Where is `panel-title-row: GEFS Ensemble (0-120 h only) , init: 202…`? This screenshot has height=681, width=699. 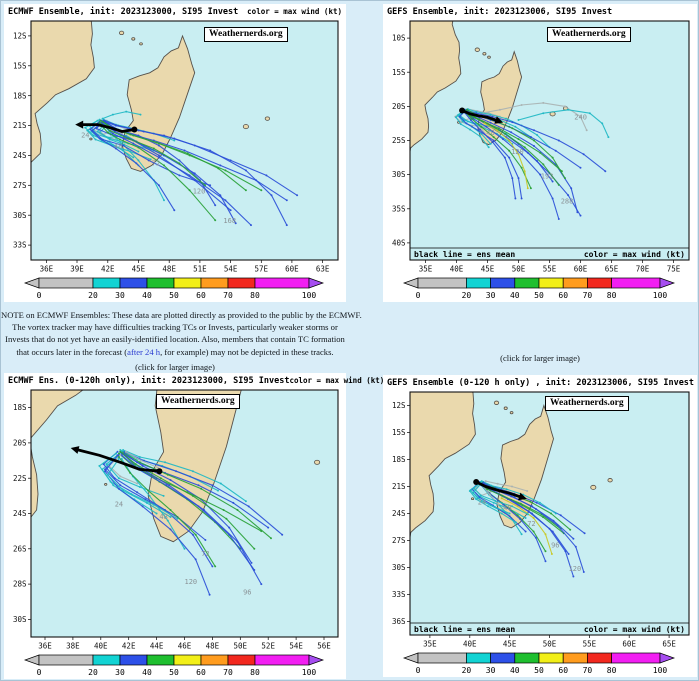
panel-title-row: GEFS Ensemble (0-120 h only) , init: 202… is located at coordinates (540, 383).